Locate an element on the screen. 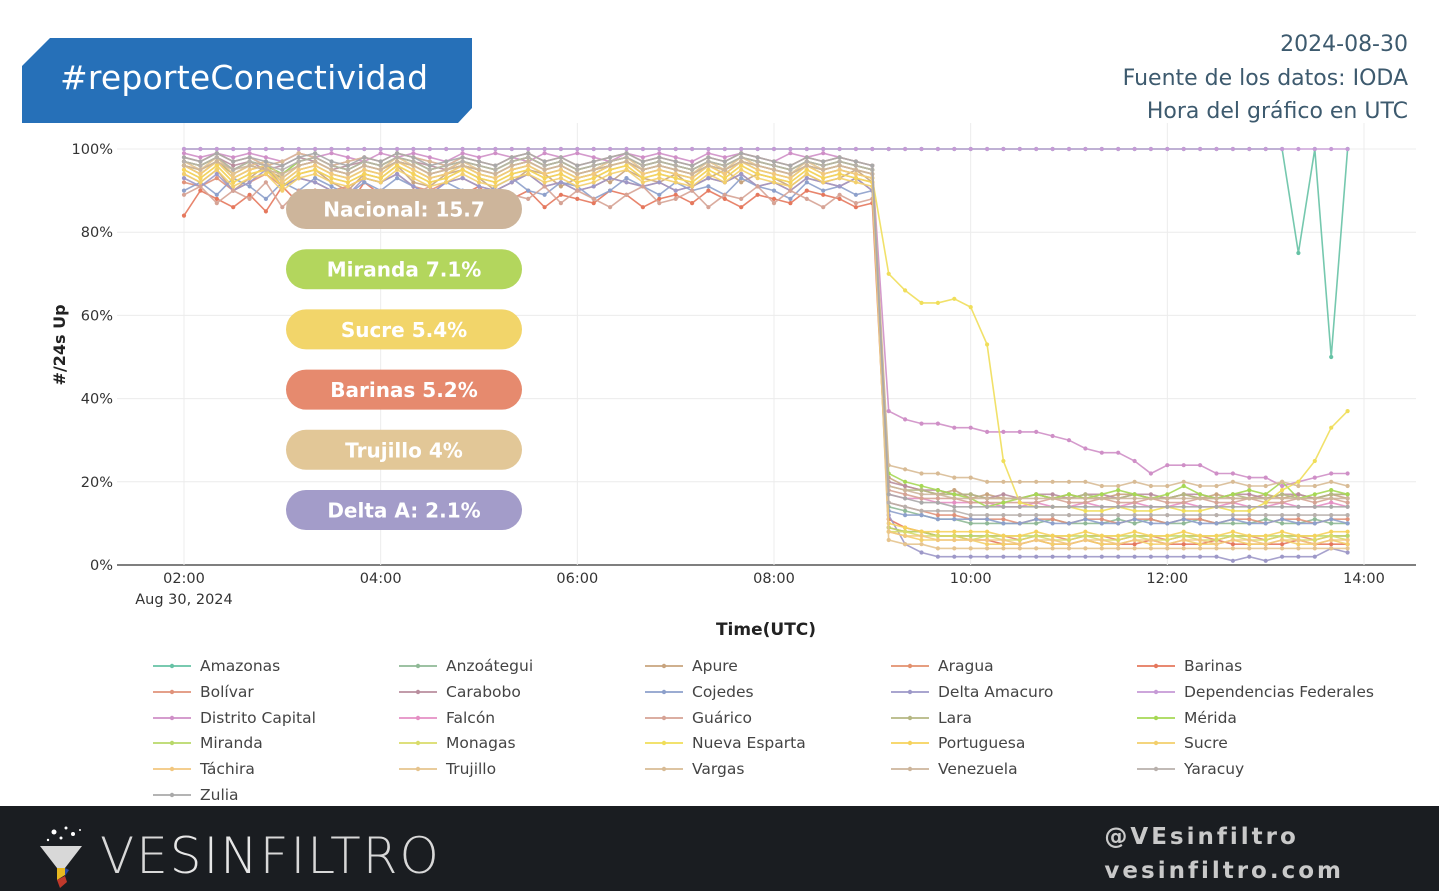  legend-item: Cojedes is located at coordinates (699, 692).